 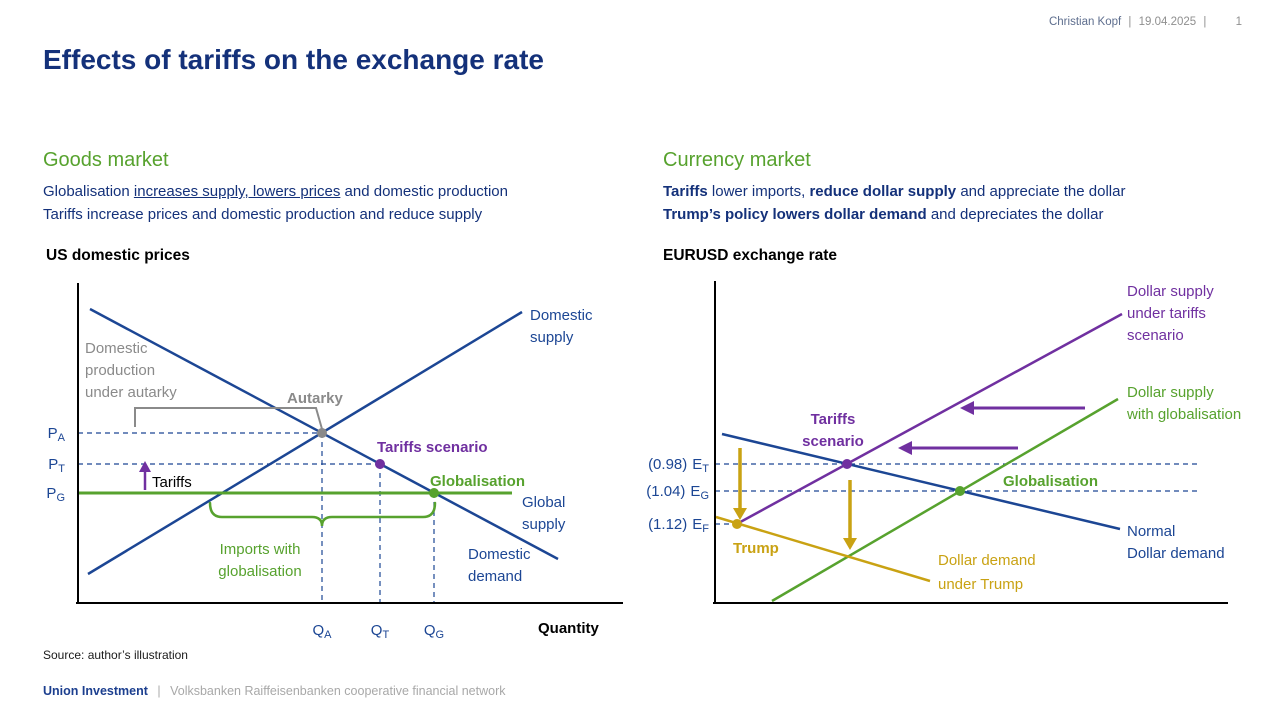 I want to click on tariffs-up-arrow-icon, so click(x=145, y=475).